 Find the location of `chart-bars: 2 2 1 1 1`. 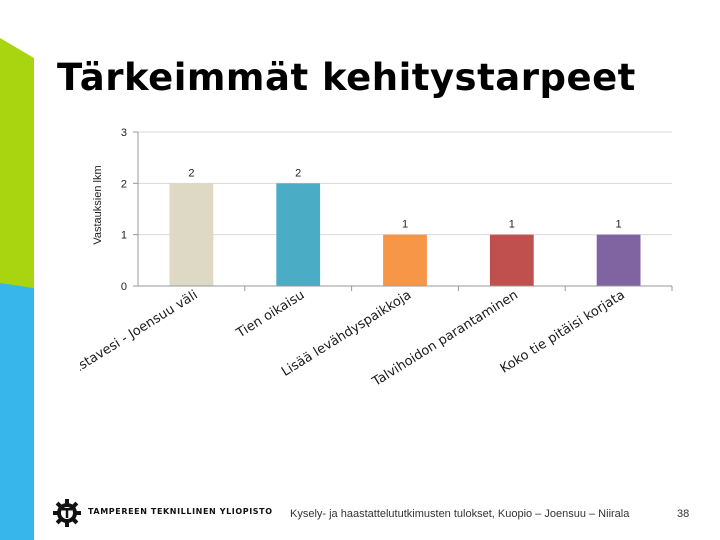

chart-bars: 2 2 1 1 1 is located at coordinates (405, 226).